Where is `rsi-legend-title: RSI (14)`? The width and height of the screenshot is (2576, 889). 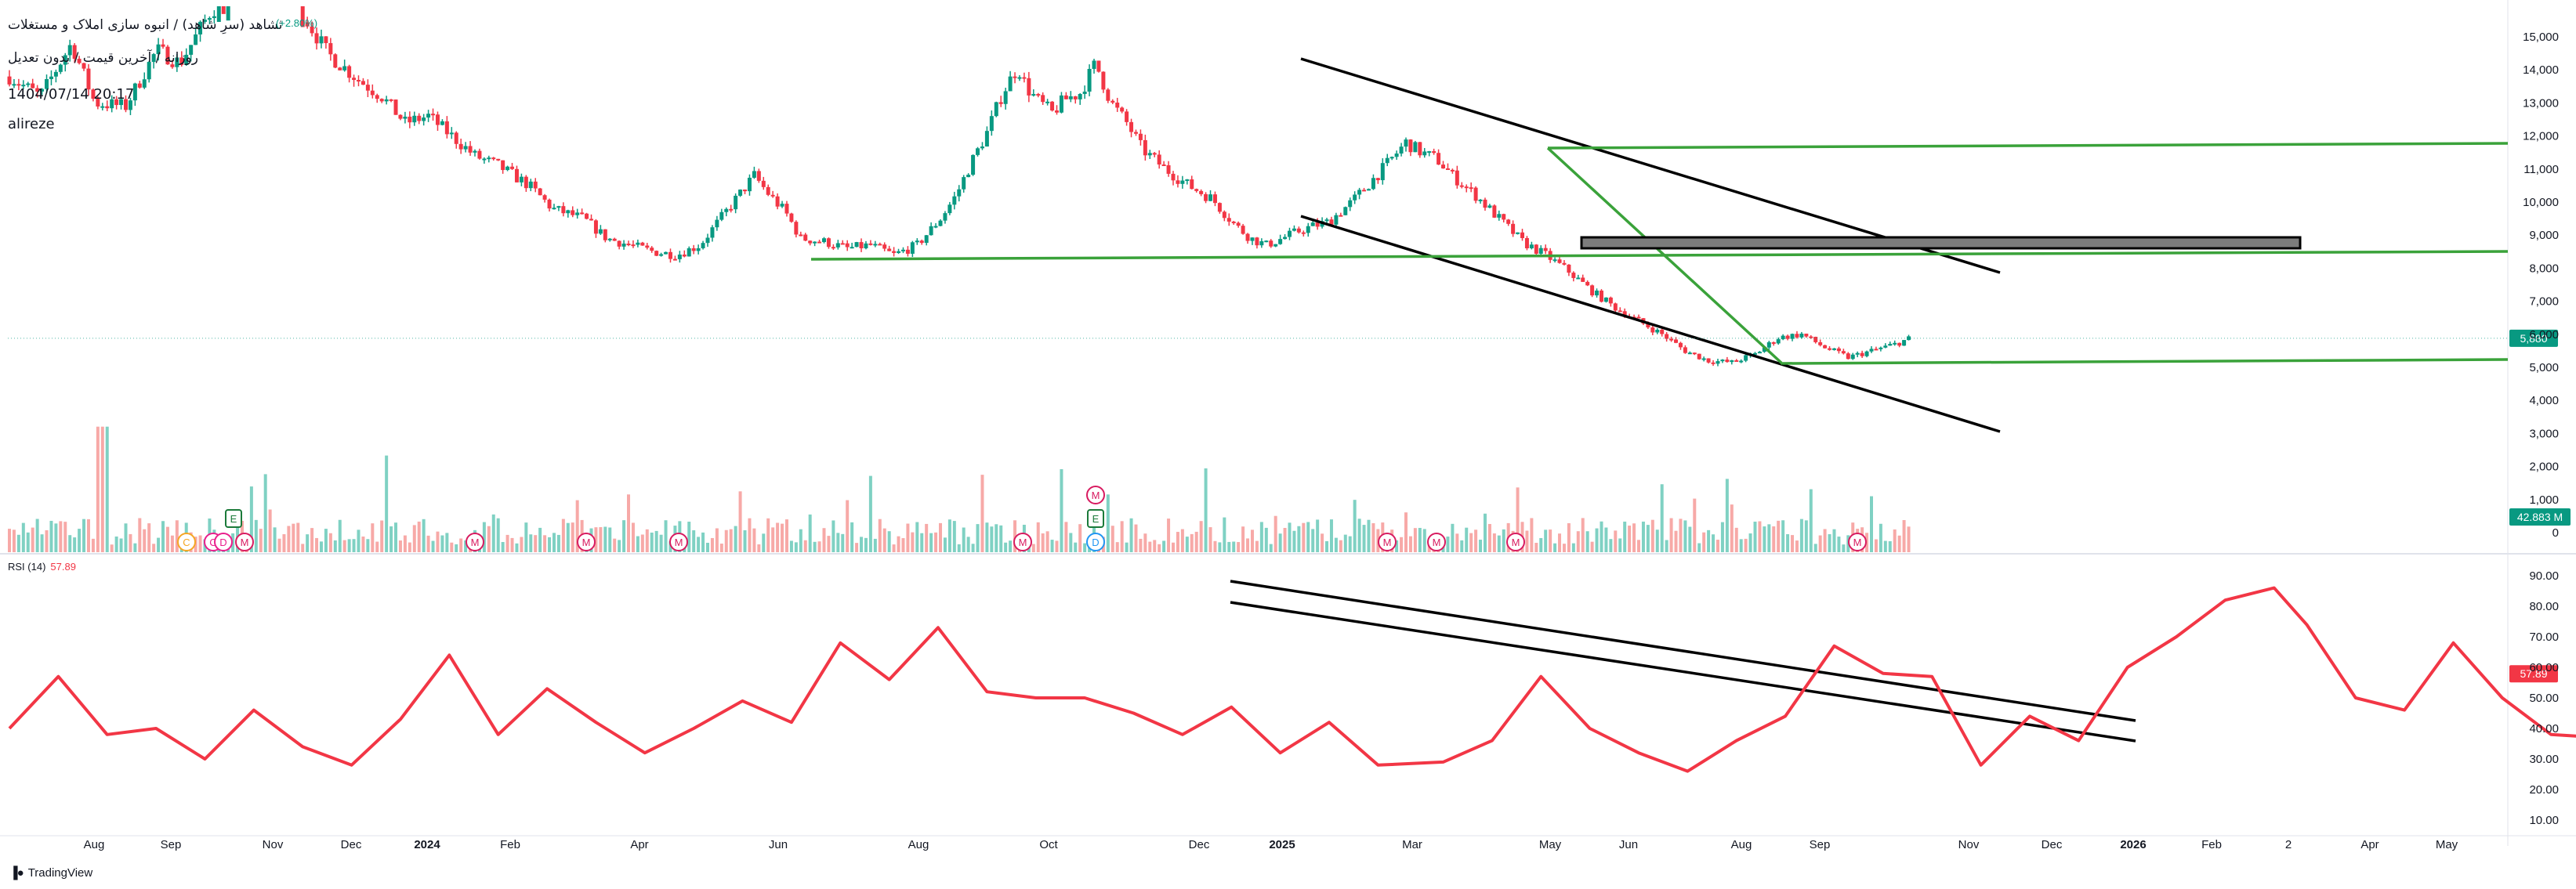
rsi-legend-title: RSI (14) is located at coordinates (27, 567).